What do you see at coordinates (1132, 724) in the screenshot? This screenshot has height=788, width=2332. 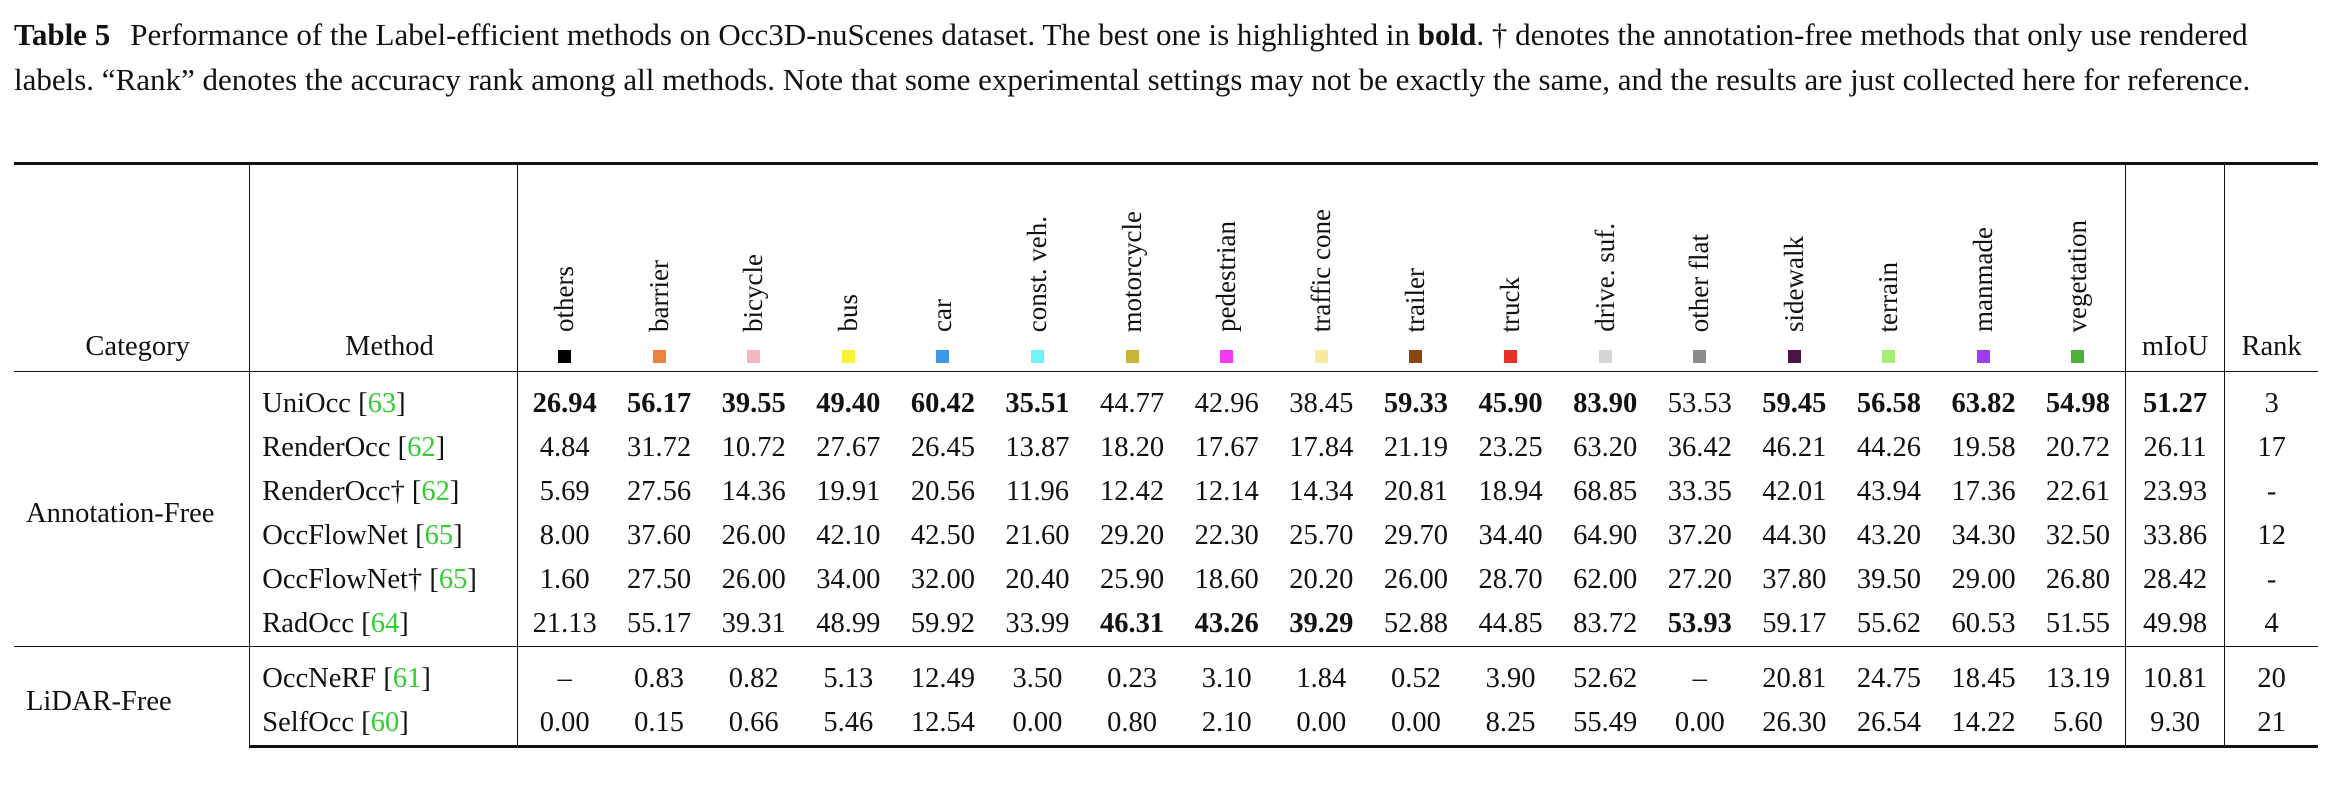 I see `value-cell: 0.80` at bounding box center [1132, 724].